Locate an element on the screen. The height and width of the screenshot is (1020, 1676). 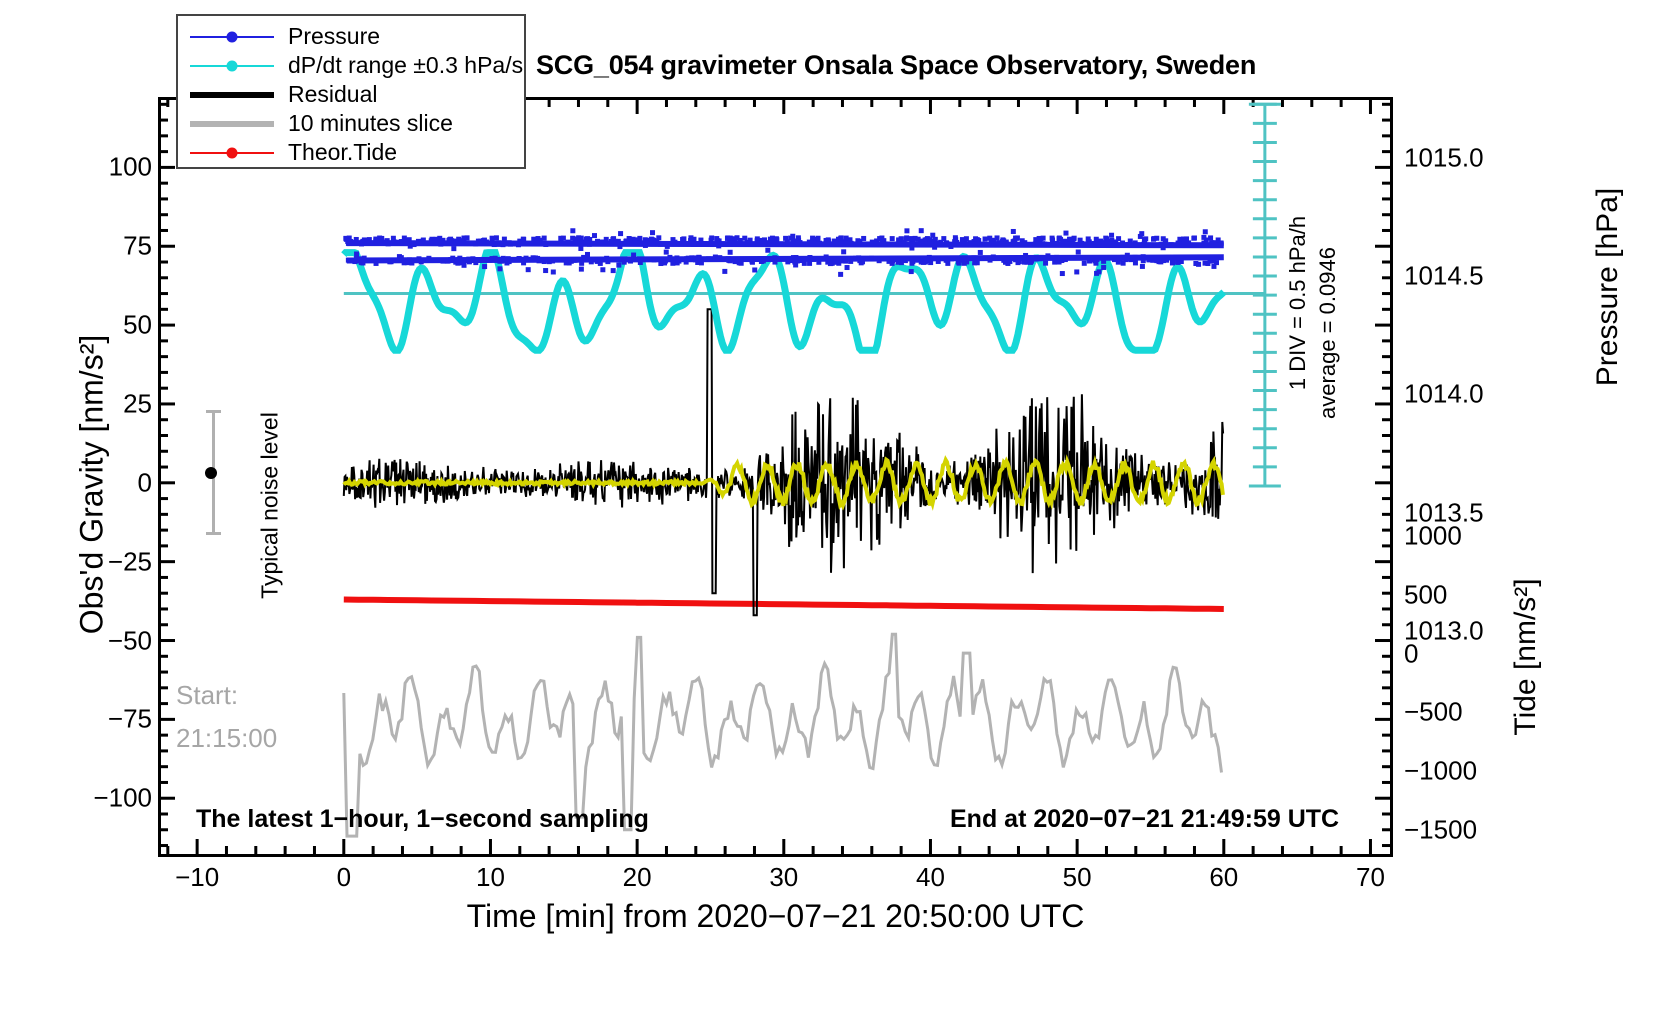
y-tick-left: 25 is located at coordinates (137, 403).